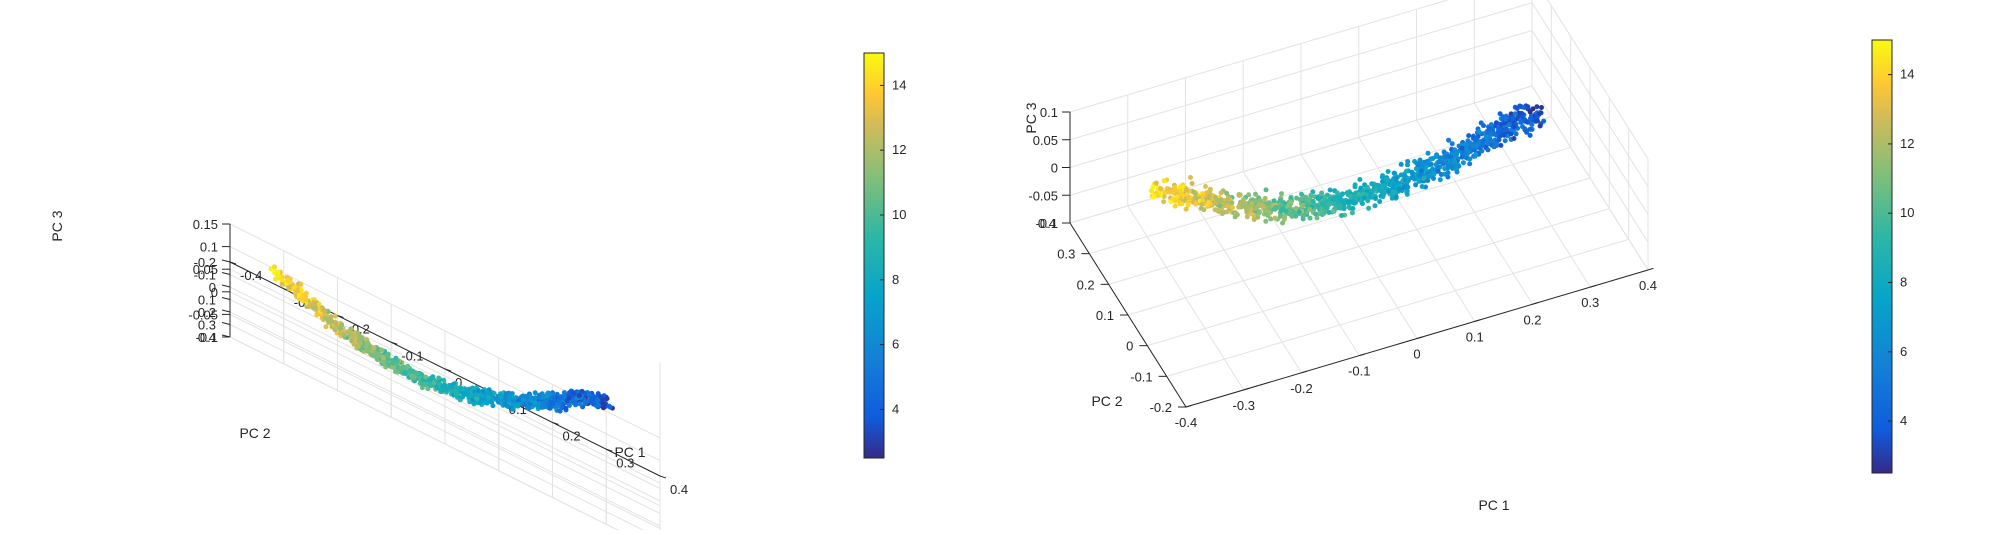 This screenshot has width=2000, height=535. Describe the element at coordinates (1892, 256) in the screenshot. I see `colorbar: 4 6 8 10 12 14` at that location.